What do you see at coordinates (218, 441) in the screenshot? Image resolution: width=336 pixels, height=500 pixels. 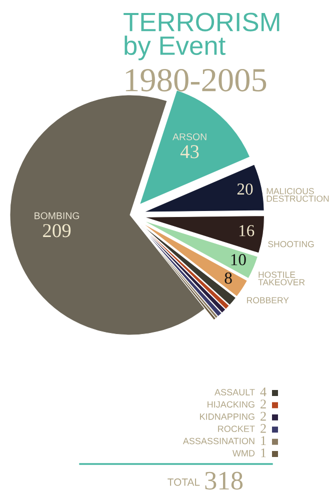 I see `legend-label: ASSASSINATION` at bounding box center [218, 441].